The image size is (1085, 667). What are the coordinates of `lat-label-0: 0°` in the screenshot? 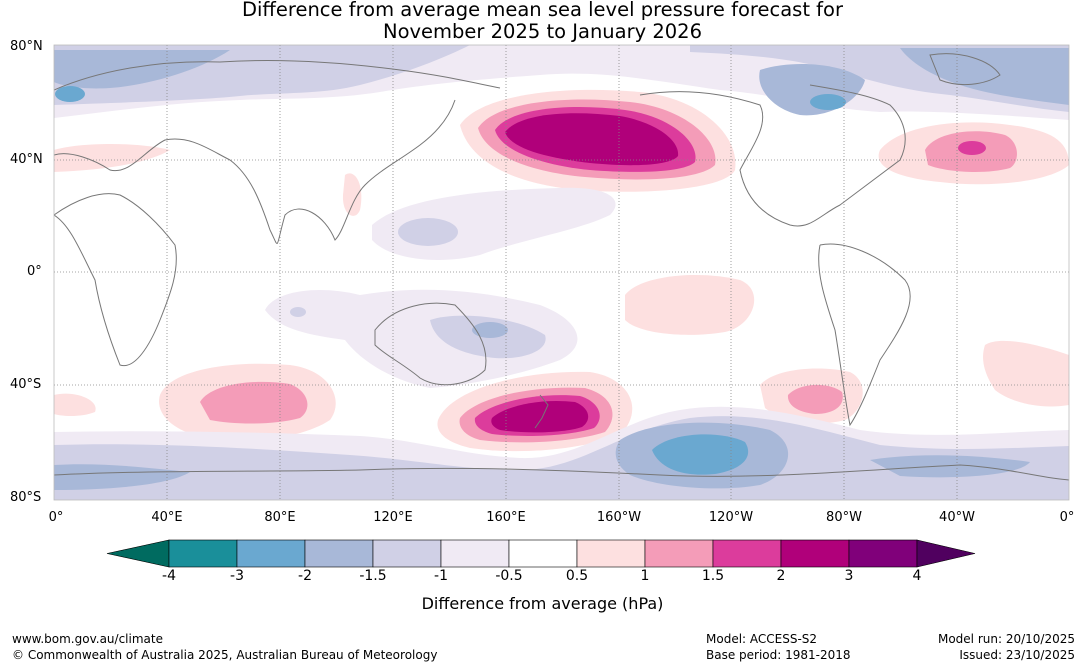 It's located at (34, 271).